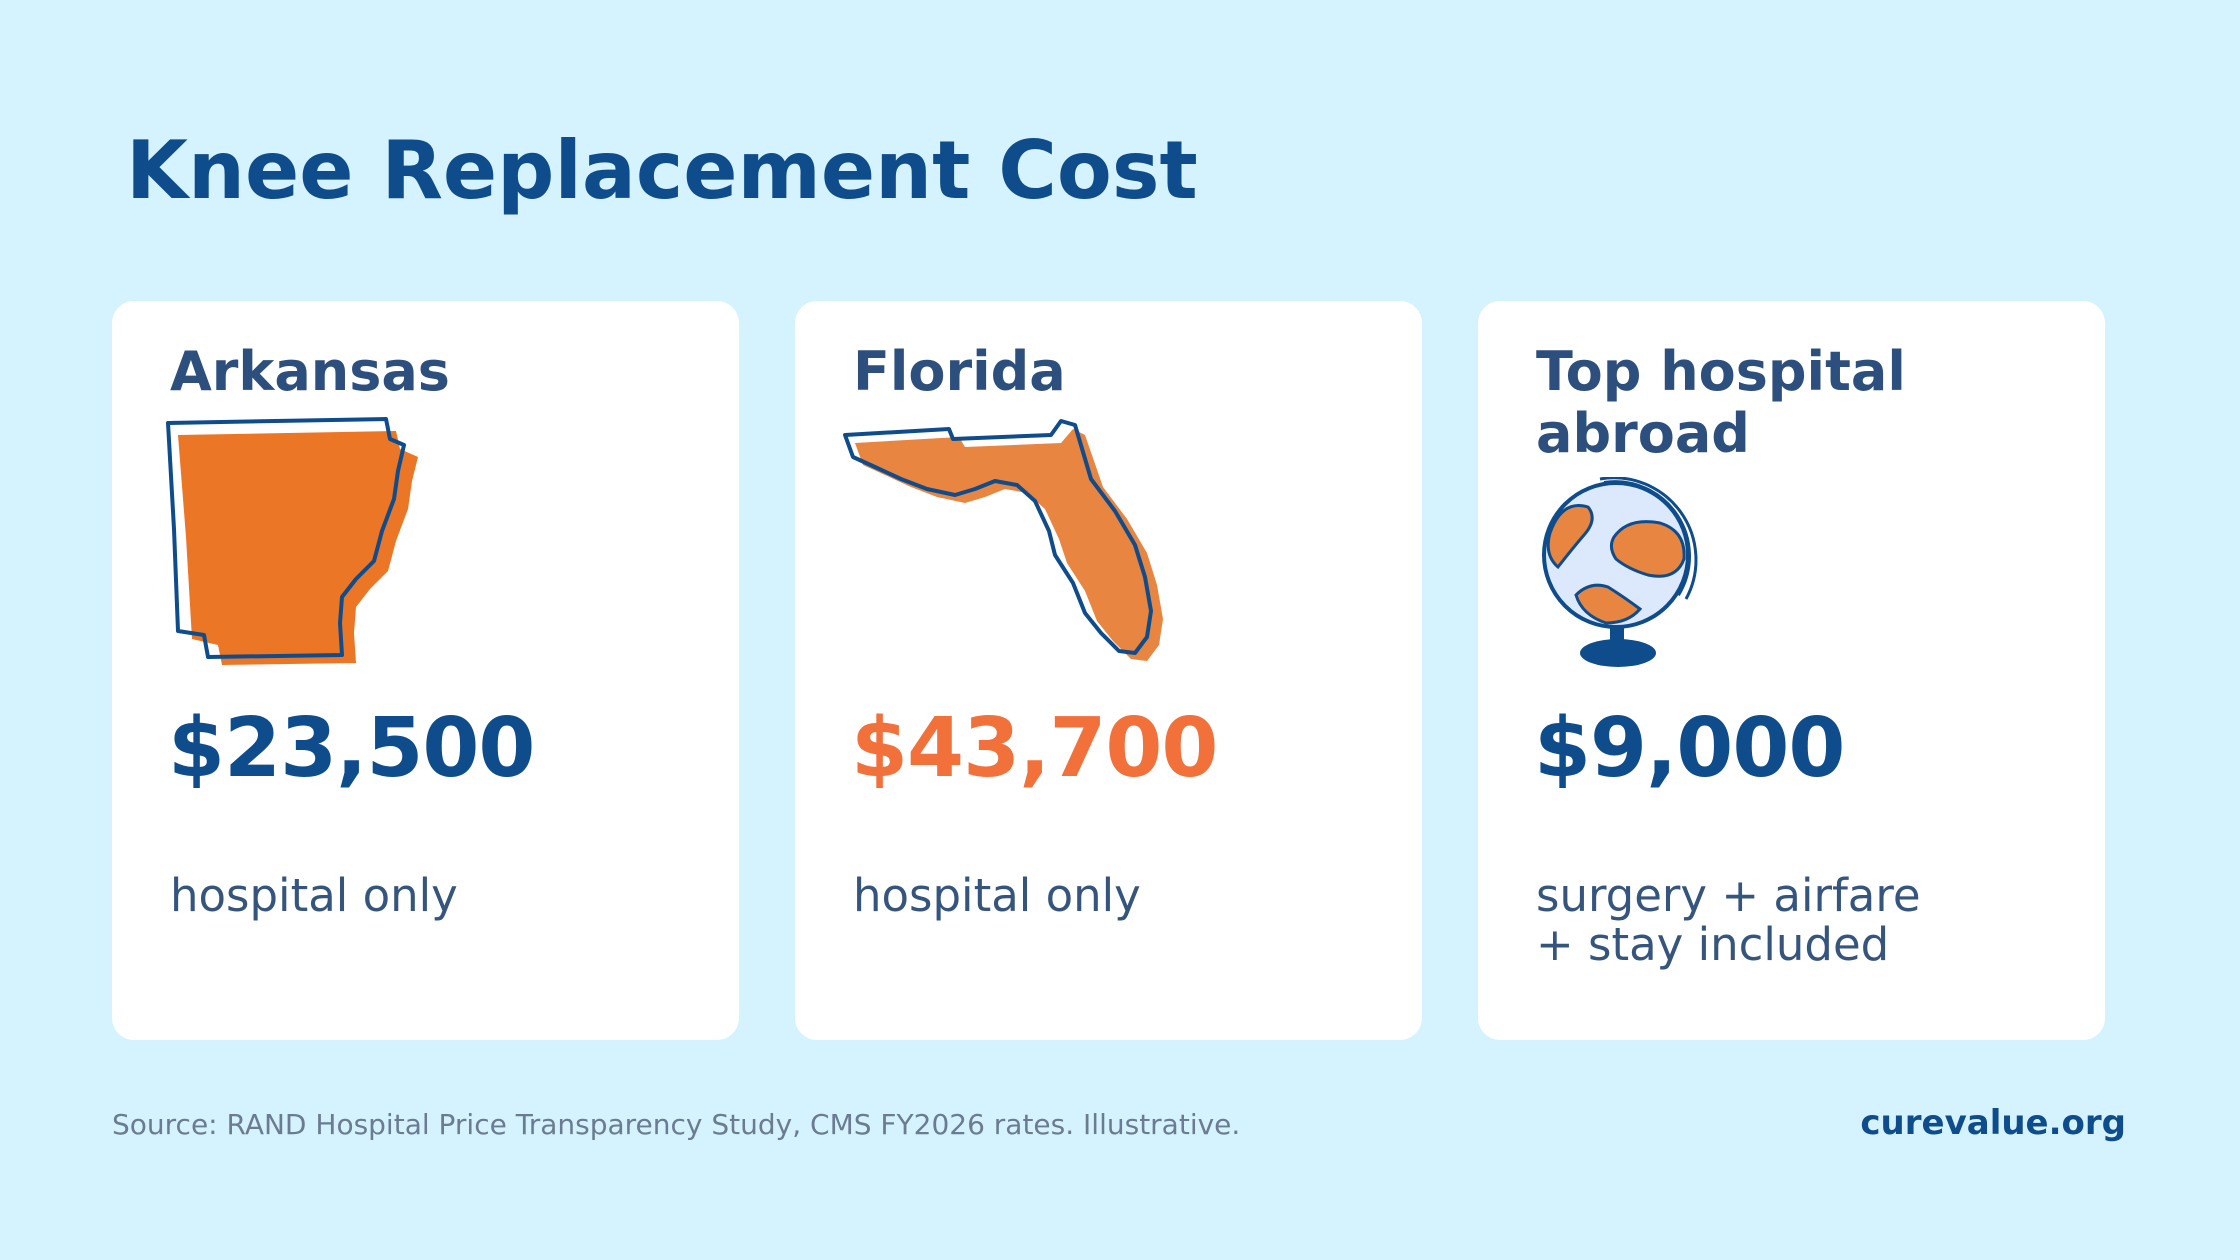 The height and width of the screenshot is (1260, 2240). What do you see at coordinates (662, 170) in the screenshot?
I see `page-title: Knee Replacement Cost` at bounding box center [662, 170].